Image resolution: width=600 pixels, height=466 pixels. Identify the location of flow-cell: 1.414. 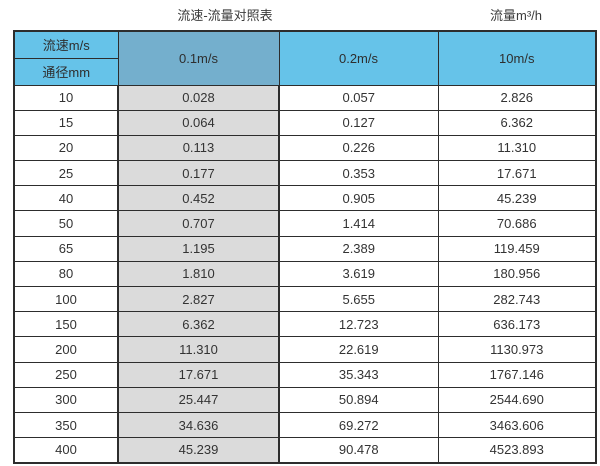
(358, 223).